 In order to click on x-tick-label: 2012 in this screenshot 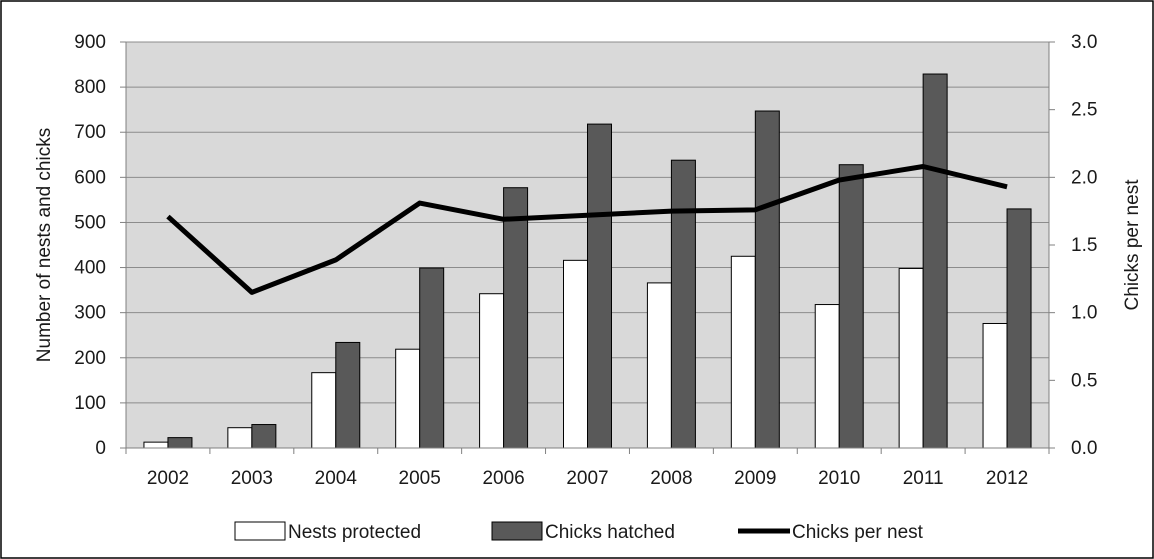, I will do `click(1007, 478)`.